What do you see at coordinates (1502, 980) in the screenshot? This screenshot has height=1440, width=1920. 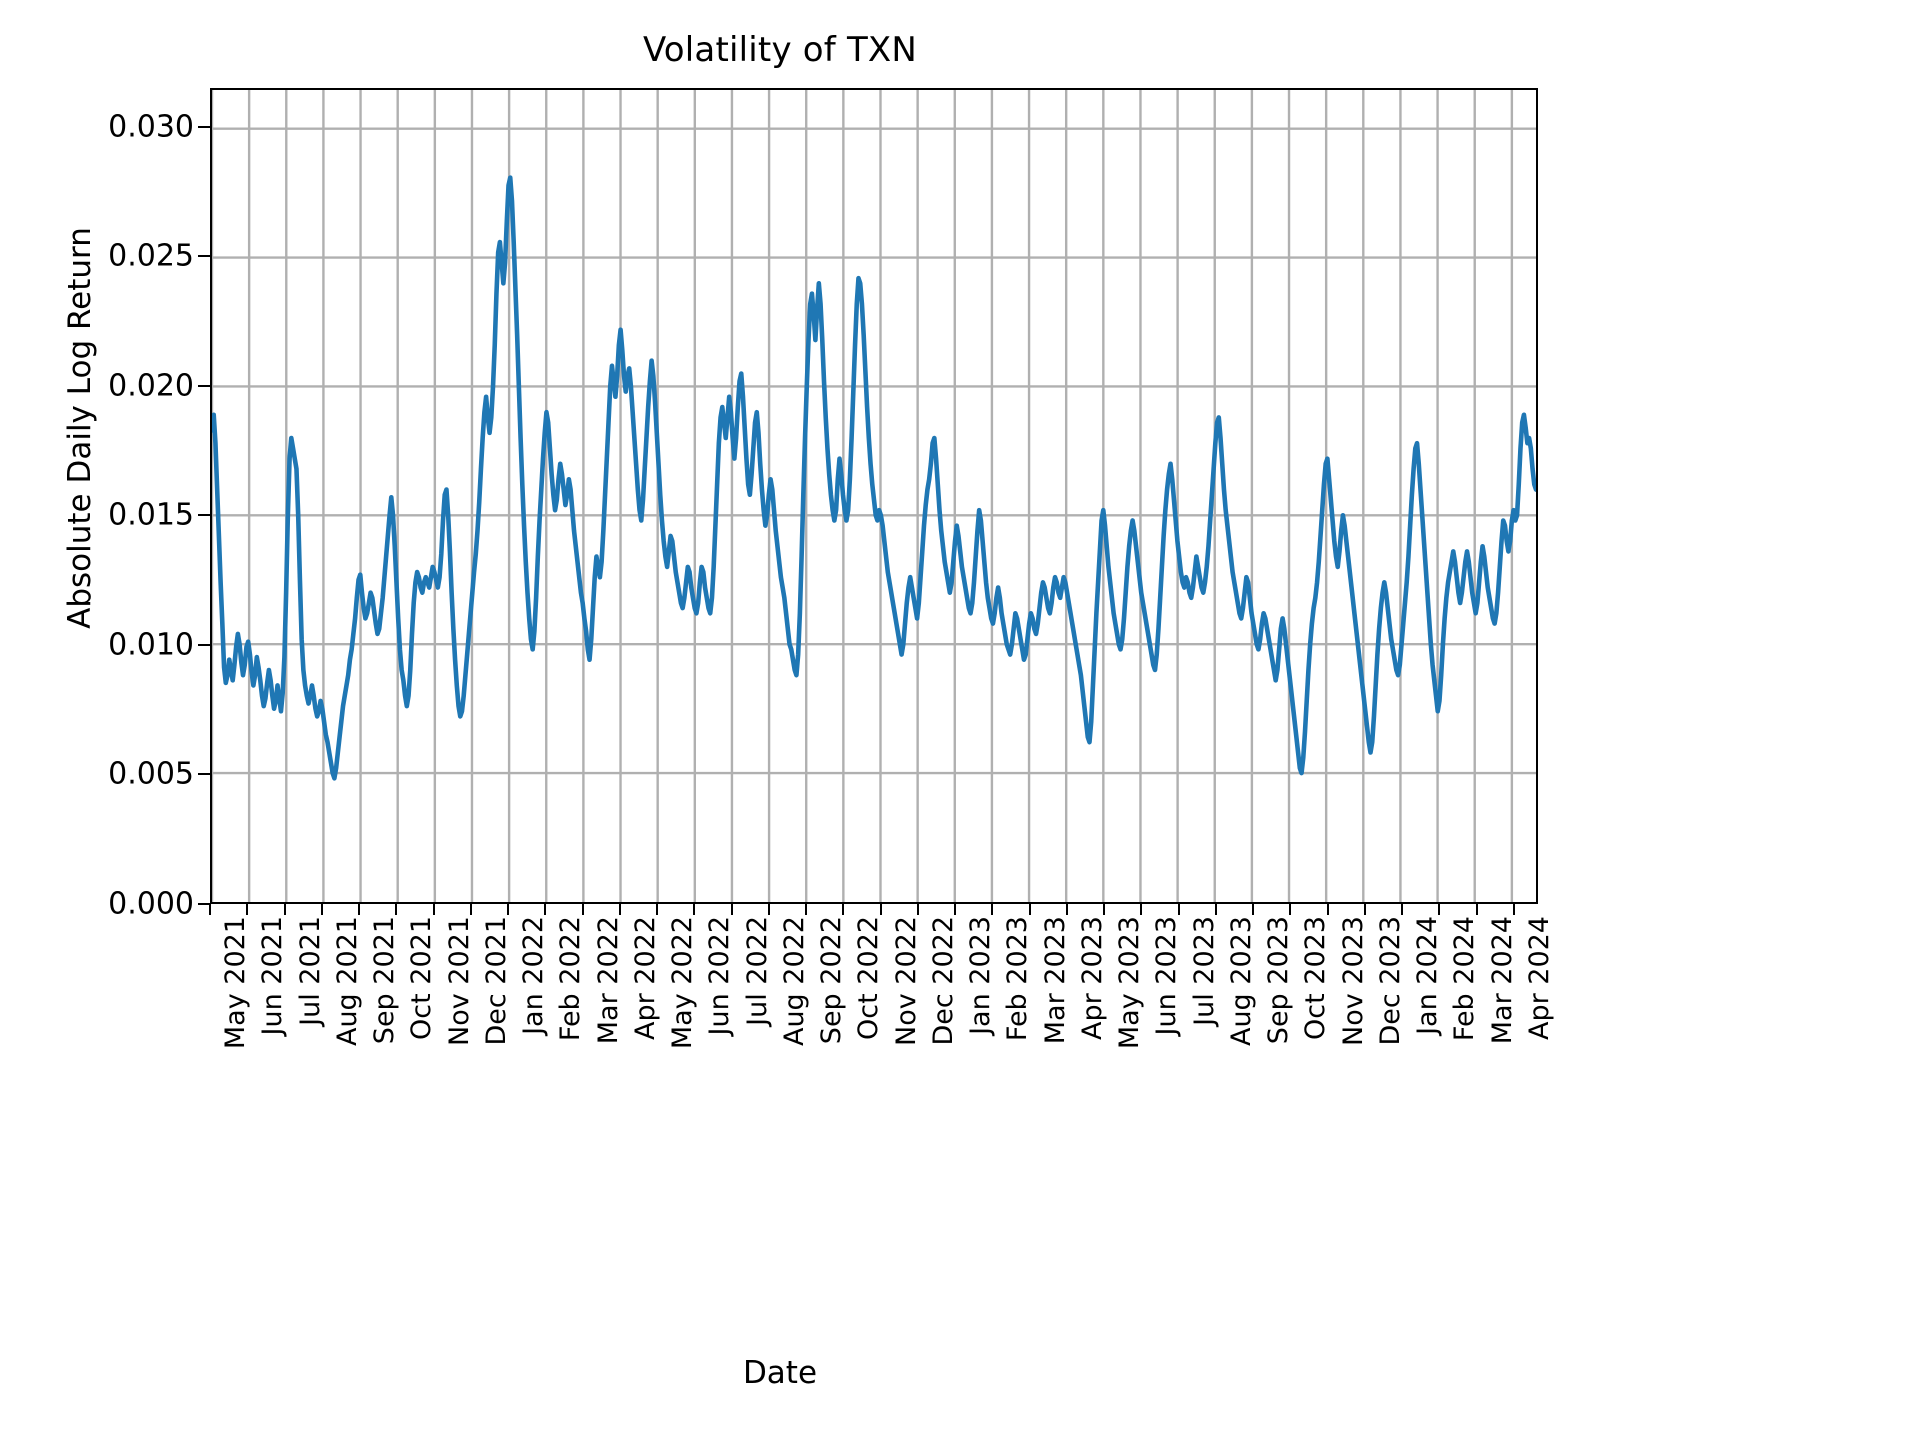 I see `x-tick-label: Mar 2024` at bounding box center [1502, 980].